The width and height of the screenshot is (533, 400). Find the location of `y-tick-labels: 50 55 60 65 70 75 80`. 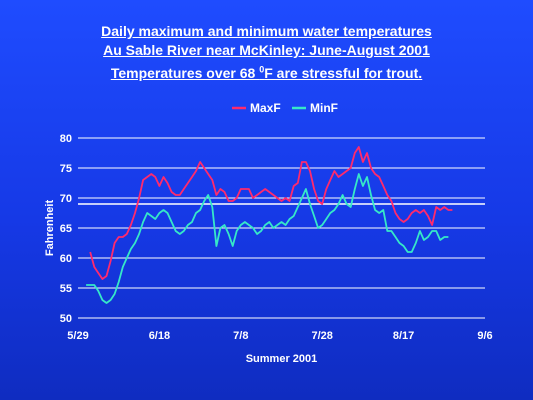

y-tick-labels: 50 55 60 65 70 75 80 is located at coordinates (66, 229).